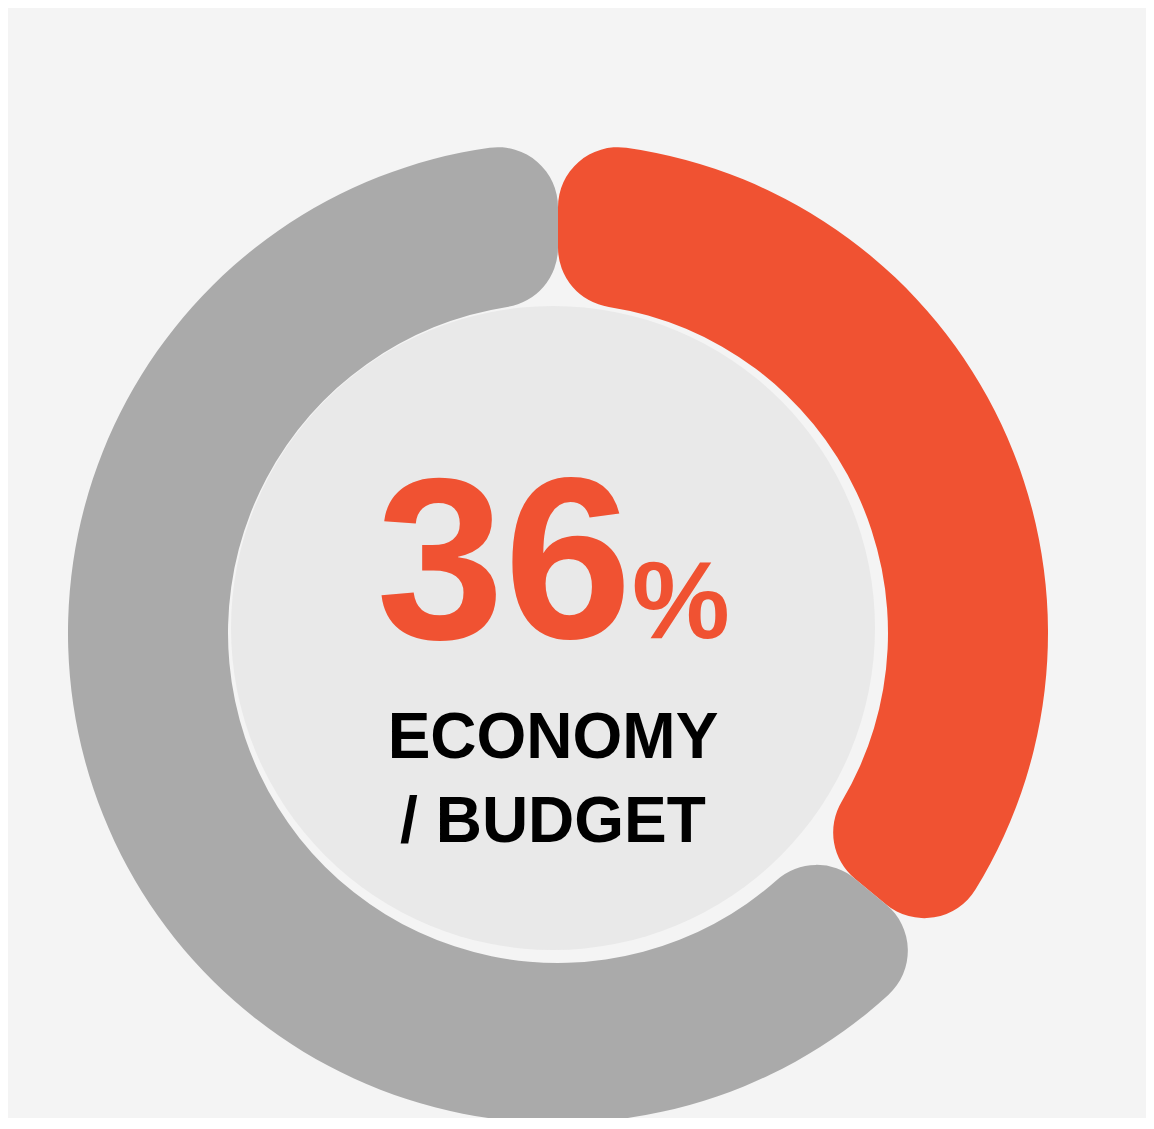 Image resolution: width=1154 pixels, height=1129 pixels. What do you see at coordinates (553, 558) in the screenshot?
I see `data-label: 36%` at bounding box center [553, 558].